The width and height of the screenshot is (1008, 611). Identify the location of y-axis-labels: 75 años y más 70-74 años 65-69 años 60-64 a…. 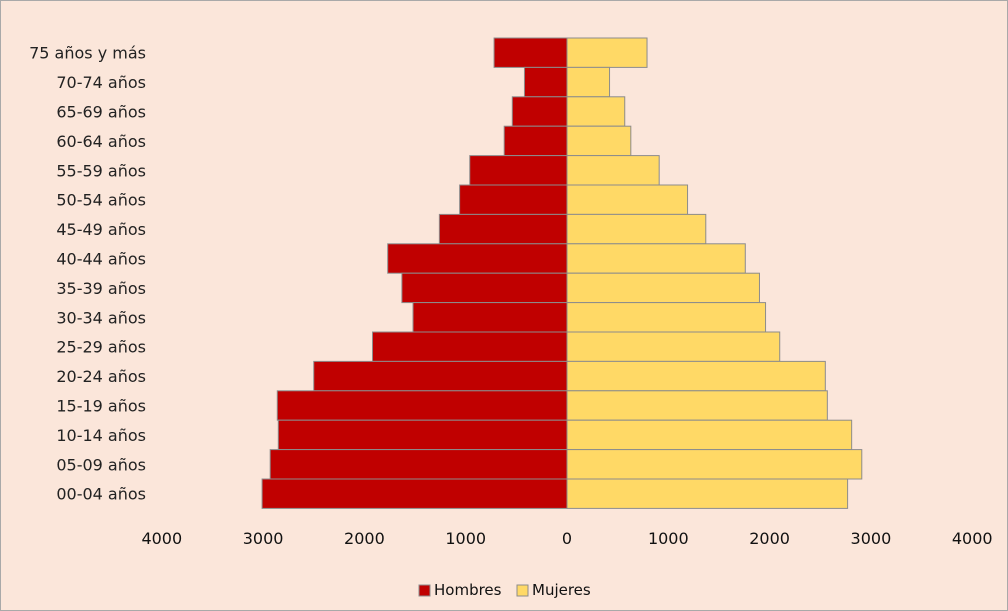
(87, 274).